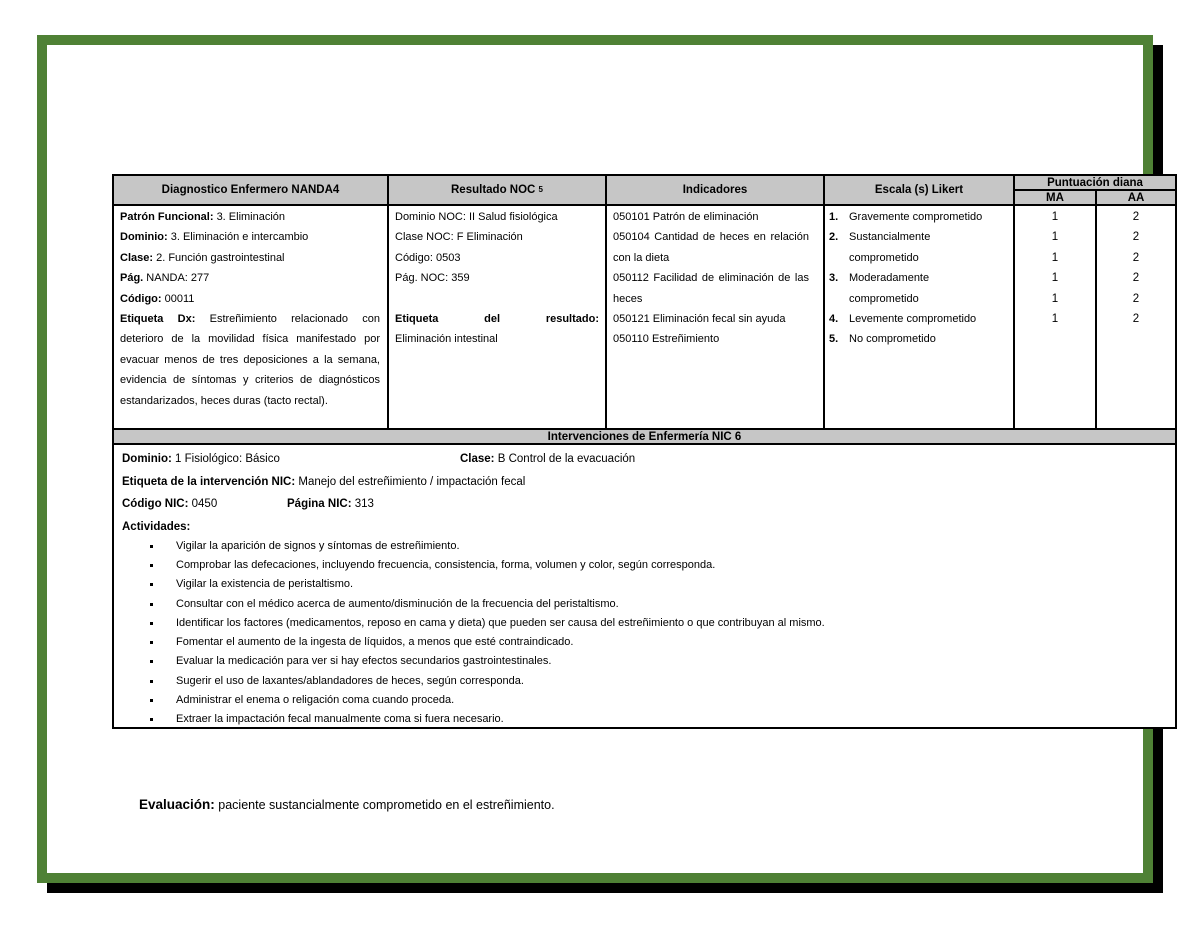  I want to click on nic-actividad-item: Vigilar la existencia de peristaltismo., so click(658, 584).